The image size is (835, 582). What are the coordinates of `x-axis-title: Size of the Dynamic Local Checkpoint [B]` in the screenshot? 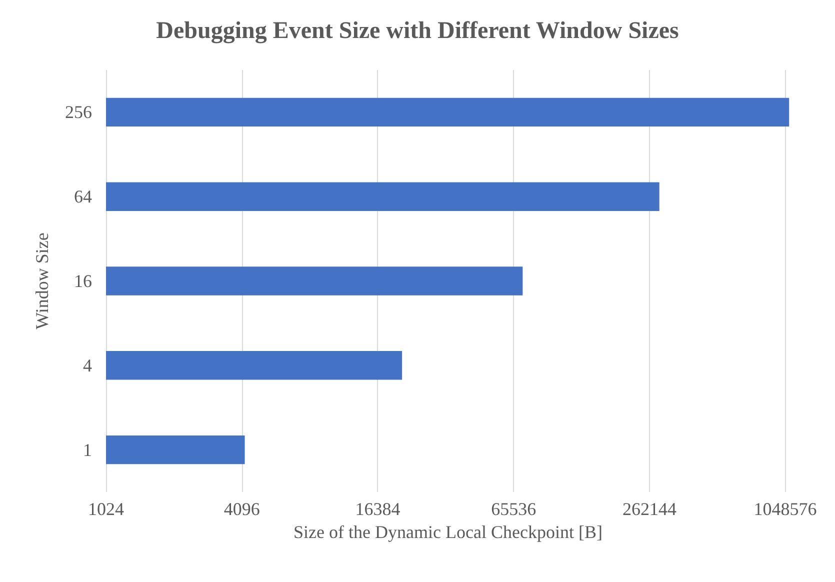 It's located at (448, 532).